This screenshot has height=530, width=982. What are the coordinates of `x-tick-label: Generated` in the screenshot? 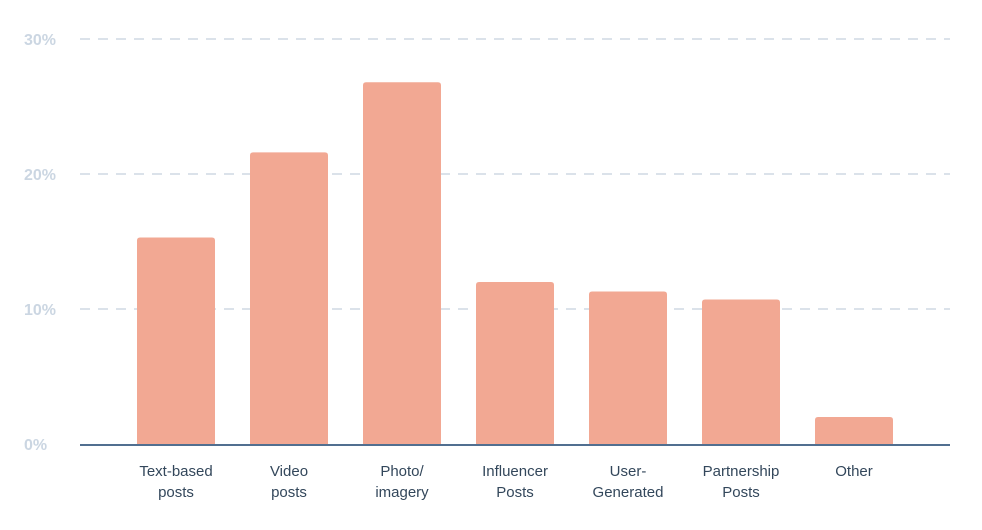 It's located at (628, 492).